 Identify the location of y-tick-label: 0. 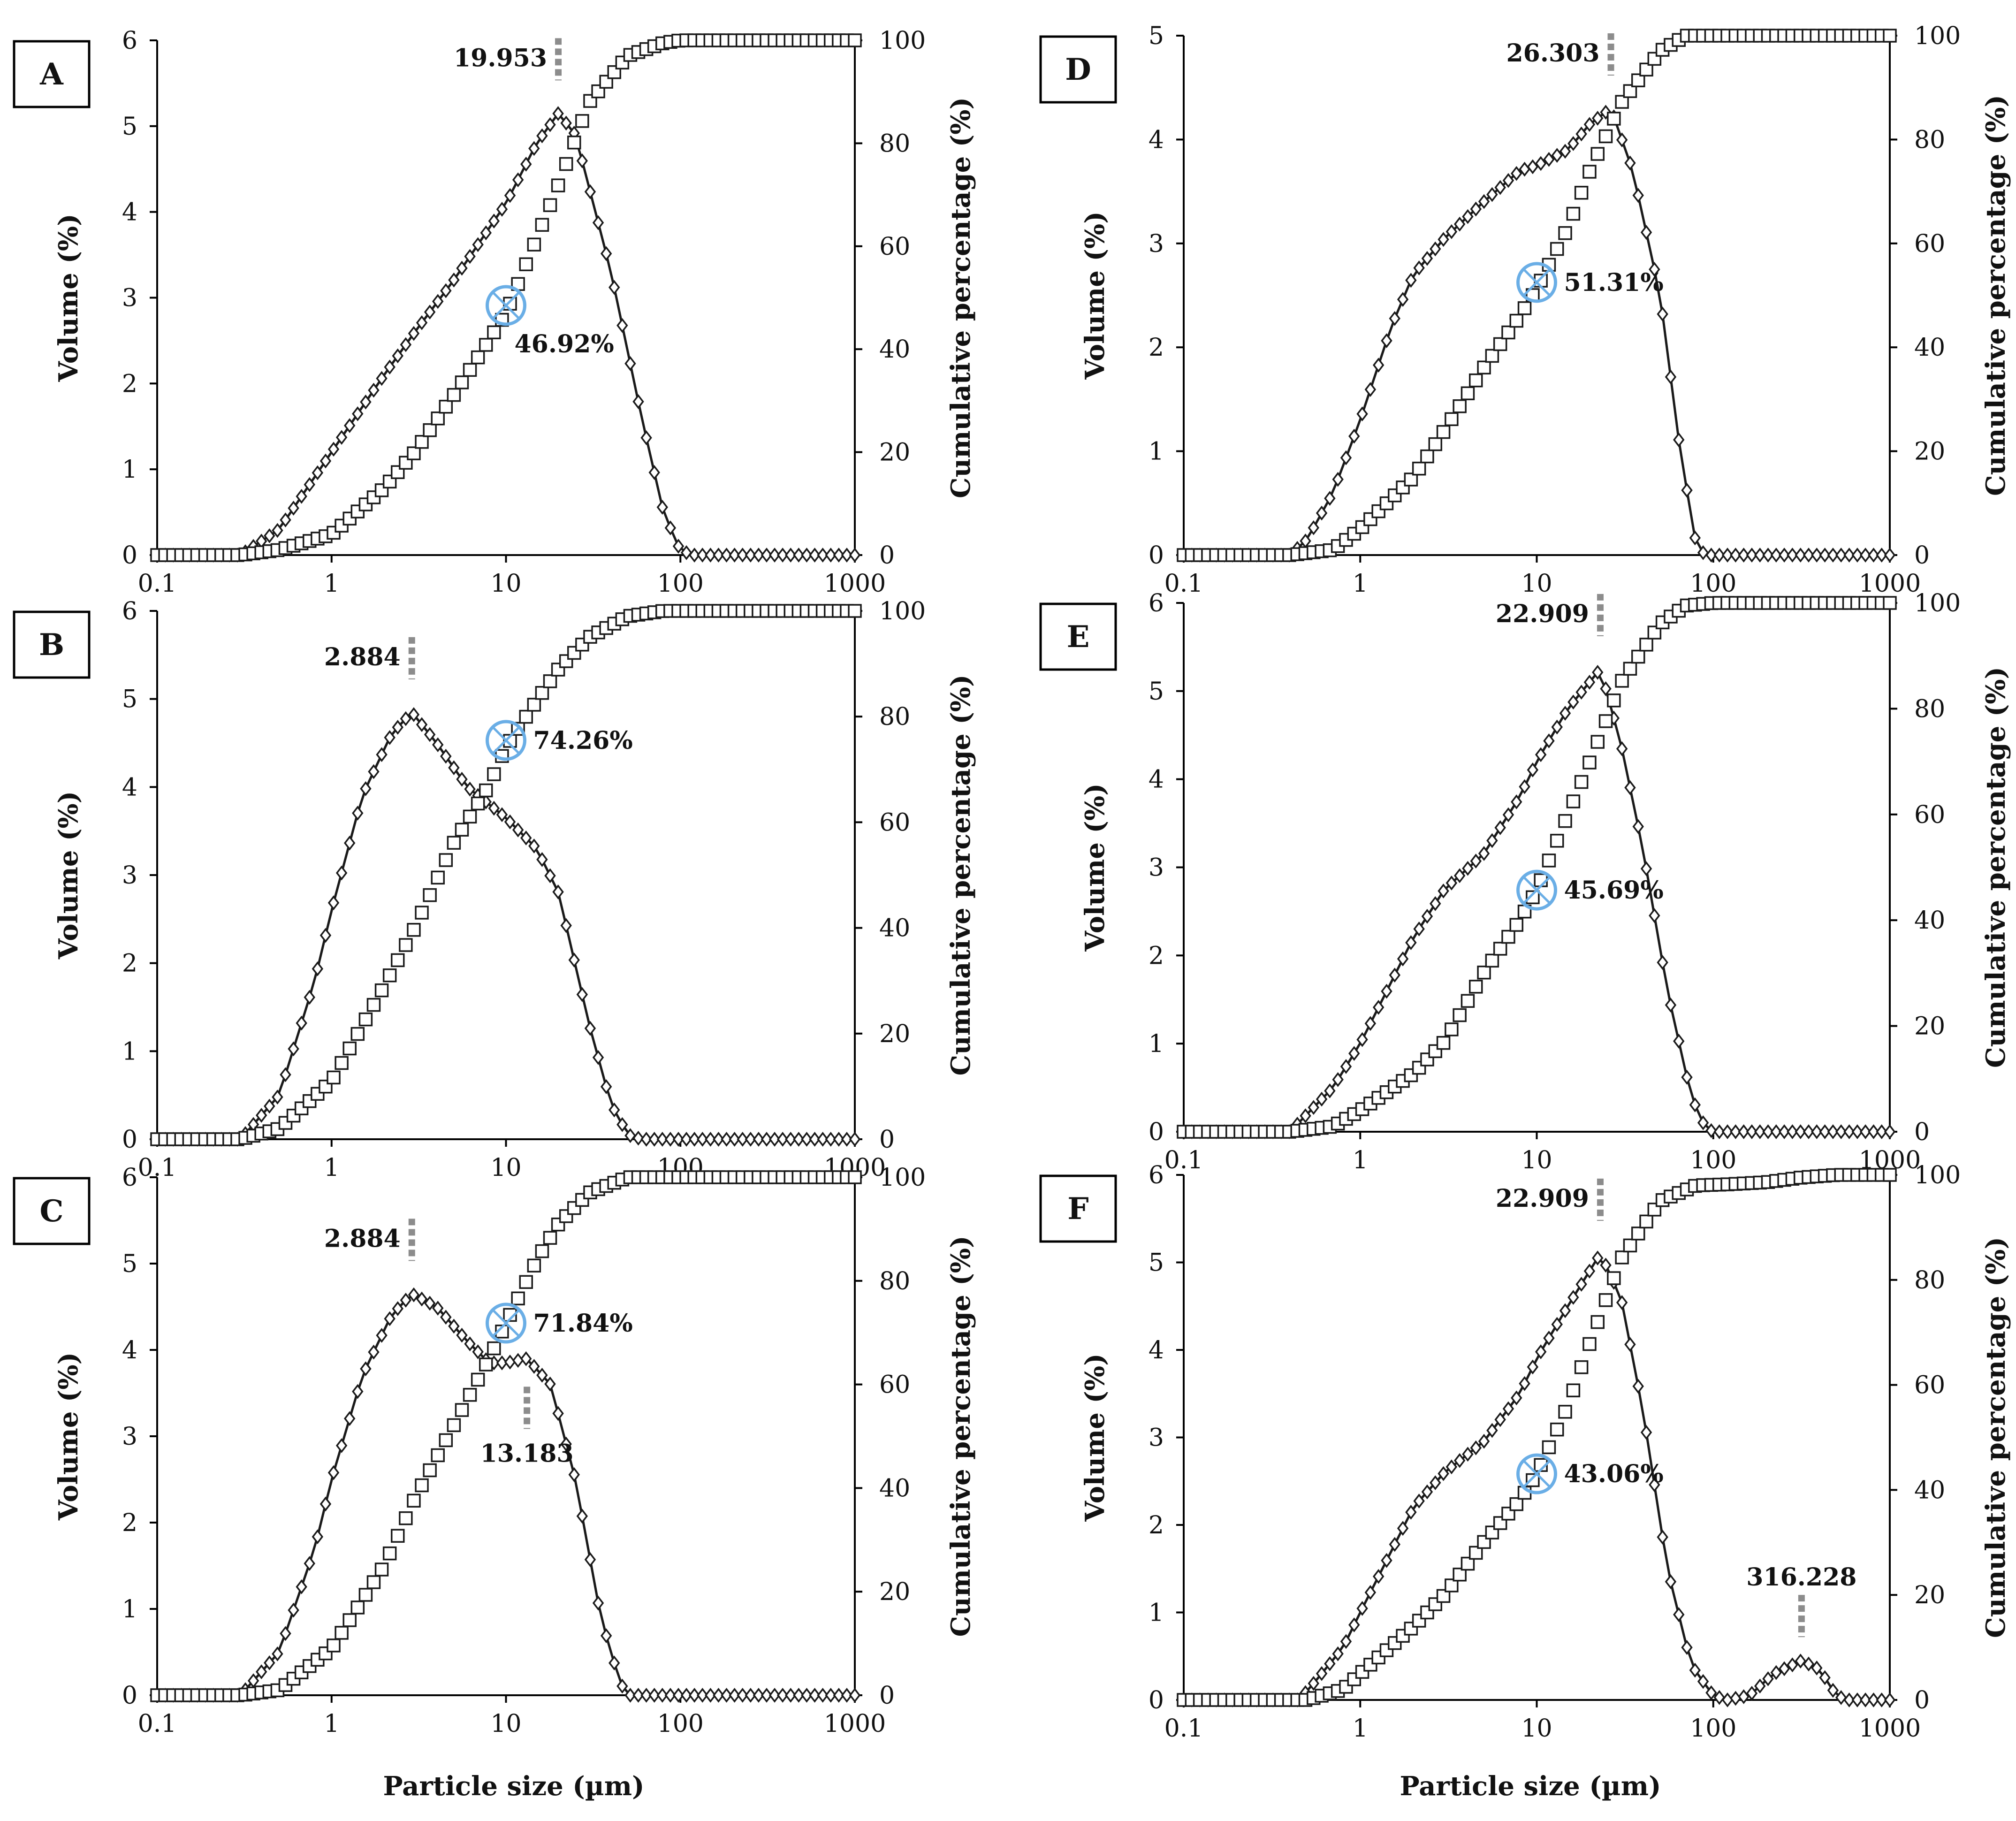
(1156, 1700).